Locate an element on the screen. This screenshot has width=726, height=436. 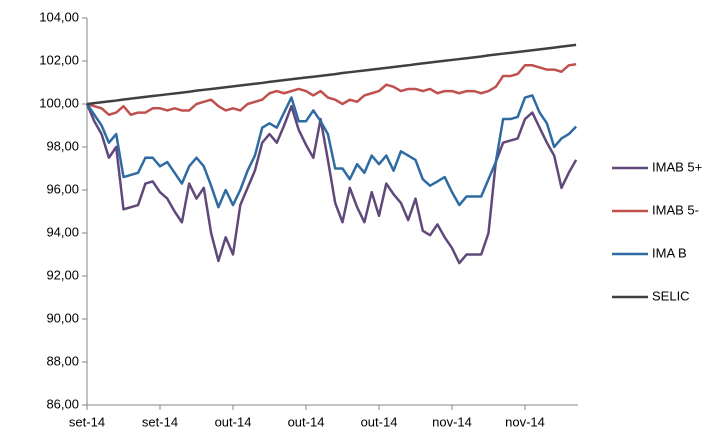
y-tick-label: 90,00 is located at coordinates (62, 317).